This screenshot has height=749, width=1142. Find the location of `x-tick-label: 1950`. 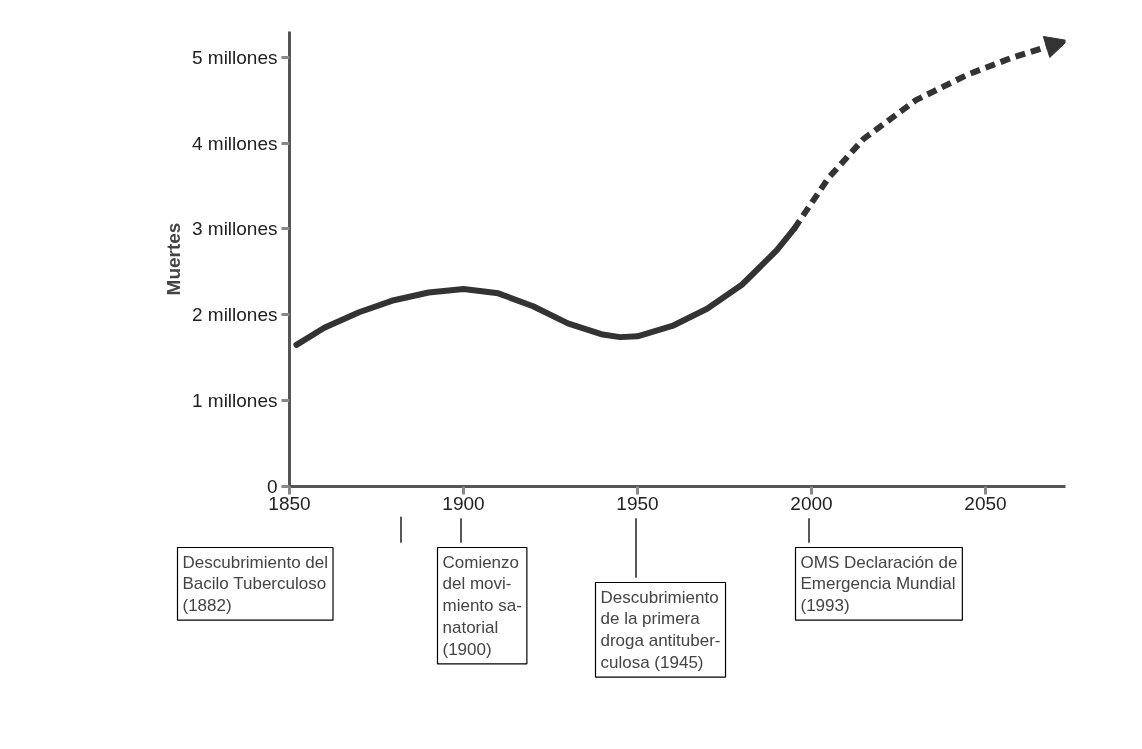

x-tick-label: 1950 is located at coordinates (637, 503).